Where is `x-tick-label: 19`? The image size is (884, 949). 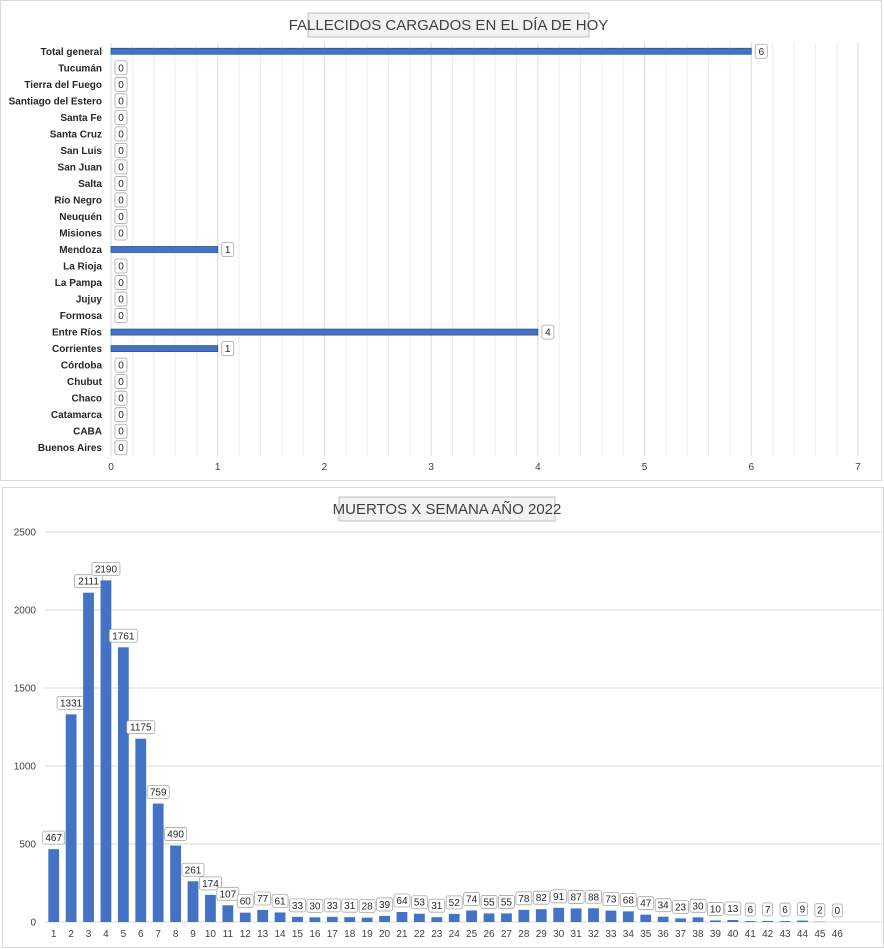 x-tick-label: 19 is located at coordinates (368, 934).